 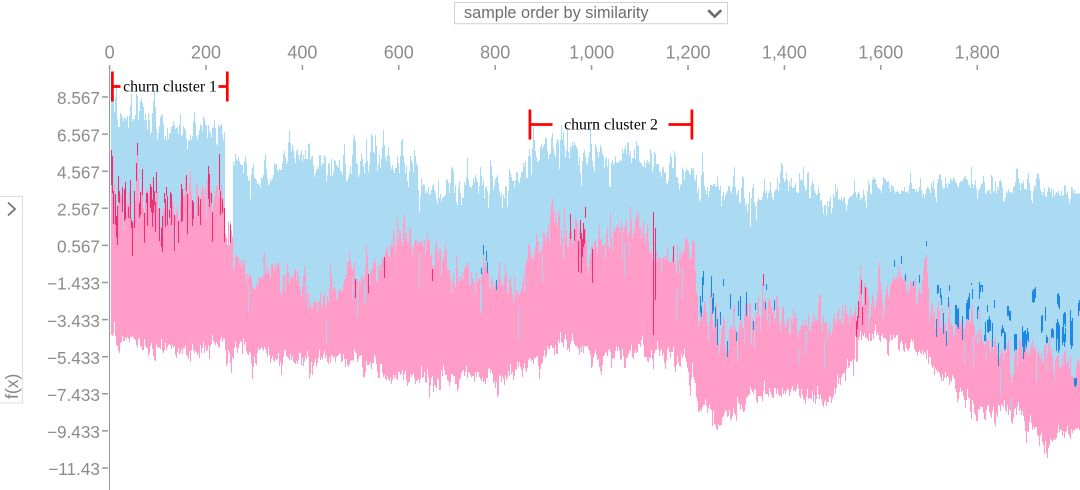 What do you see at coordinates (73, 395) in the screenshot?
I see `svg-text: −7.433` at bounding box center [73, 395].